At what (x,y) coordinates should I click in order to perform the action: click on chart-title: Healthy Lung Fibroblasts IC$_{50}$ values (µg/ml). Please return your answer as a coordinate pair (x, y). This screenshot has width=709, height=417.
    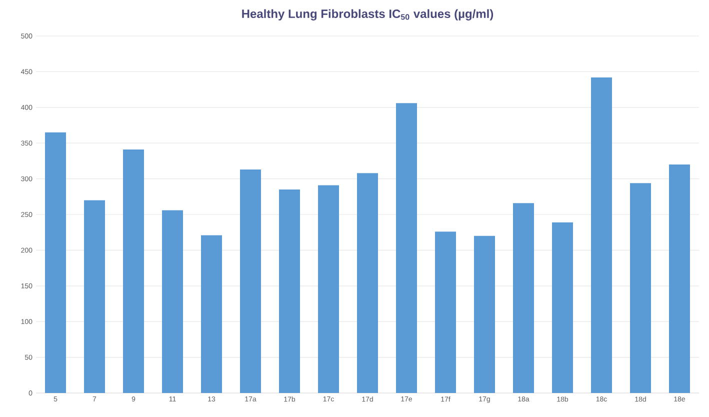
    Looking at the image, I should click on (368, 14).